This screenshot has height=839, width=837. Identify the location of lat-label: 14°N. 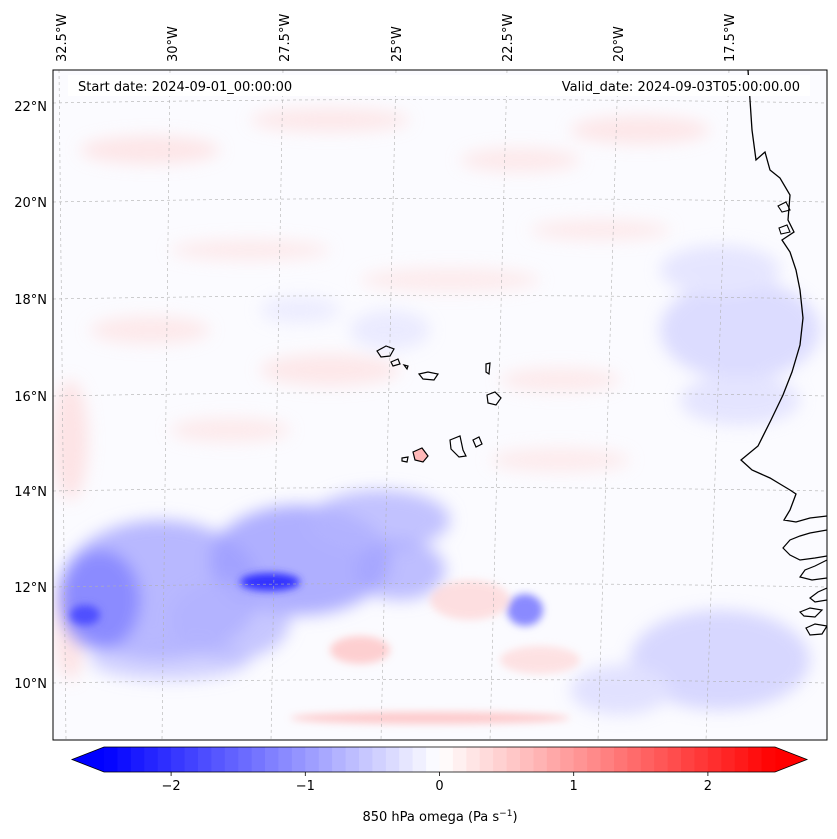
(30, 492).